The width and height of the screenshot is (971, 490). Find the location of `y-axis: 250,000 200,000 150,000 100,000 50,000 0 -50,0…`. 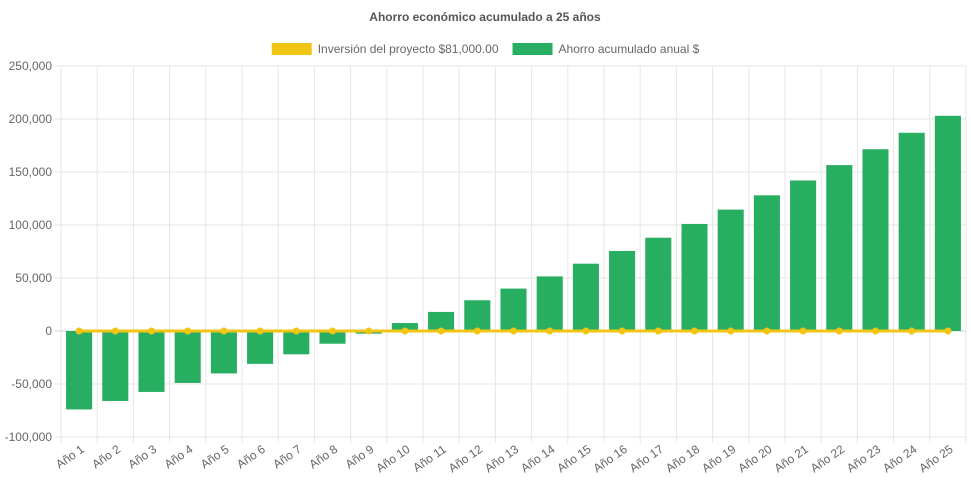

y-axis: 250,000 200,000 150,000 100,000 50,000 0 -50,0… is located at coordinates (29, 251).